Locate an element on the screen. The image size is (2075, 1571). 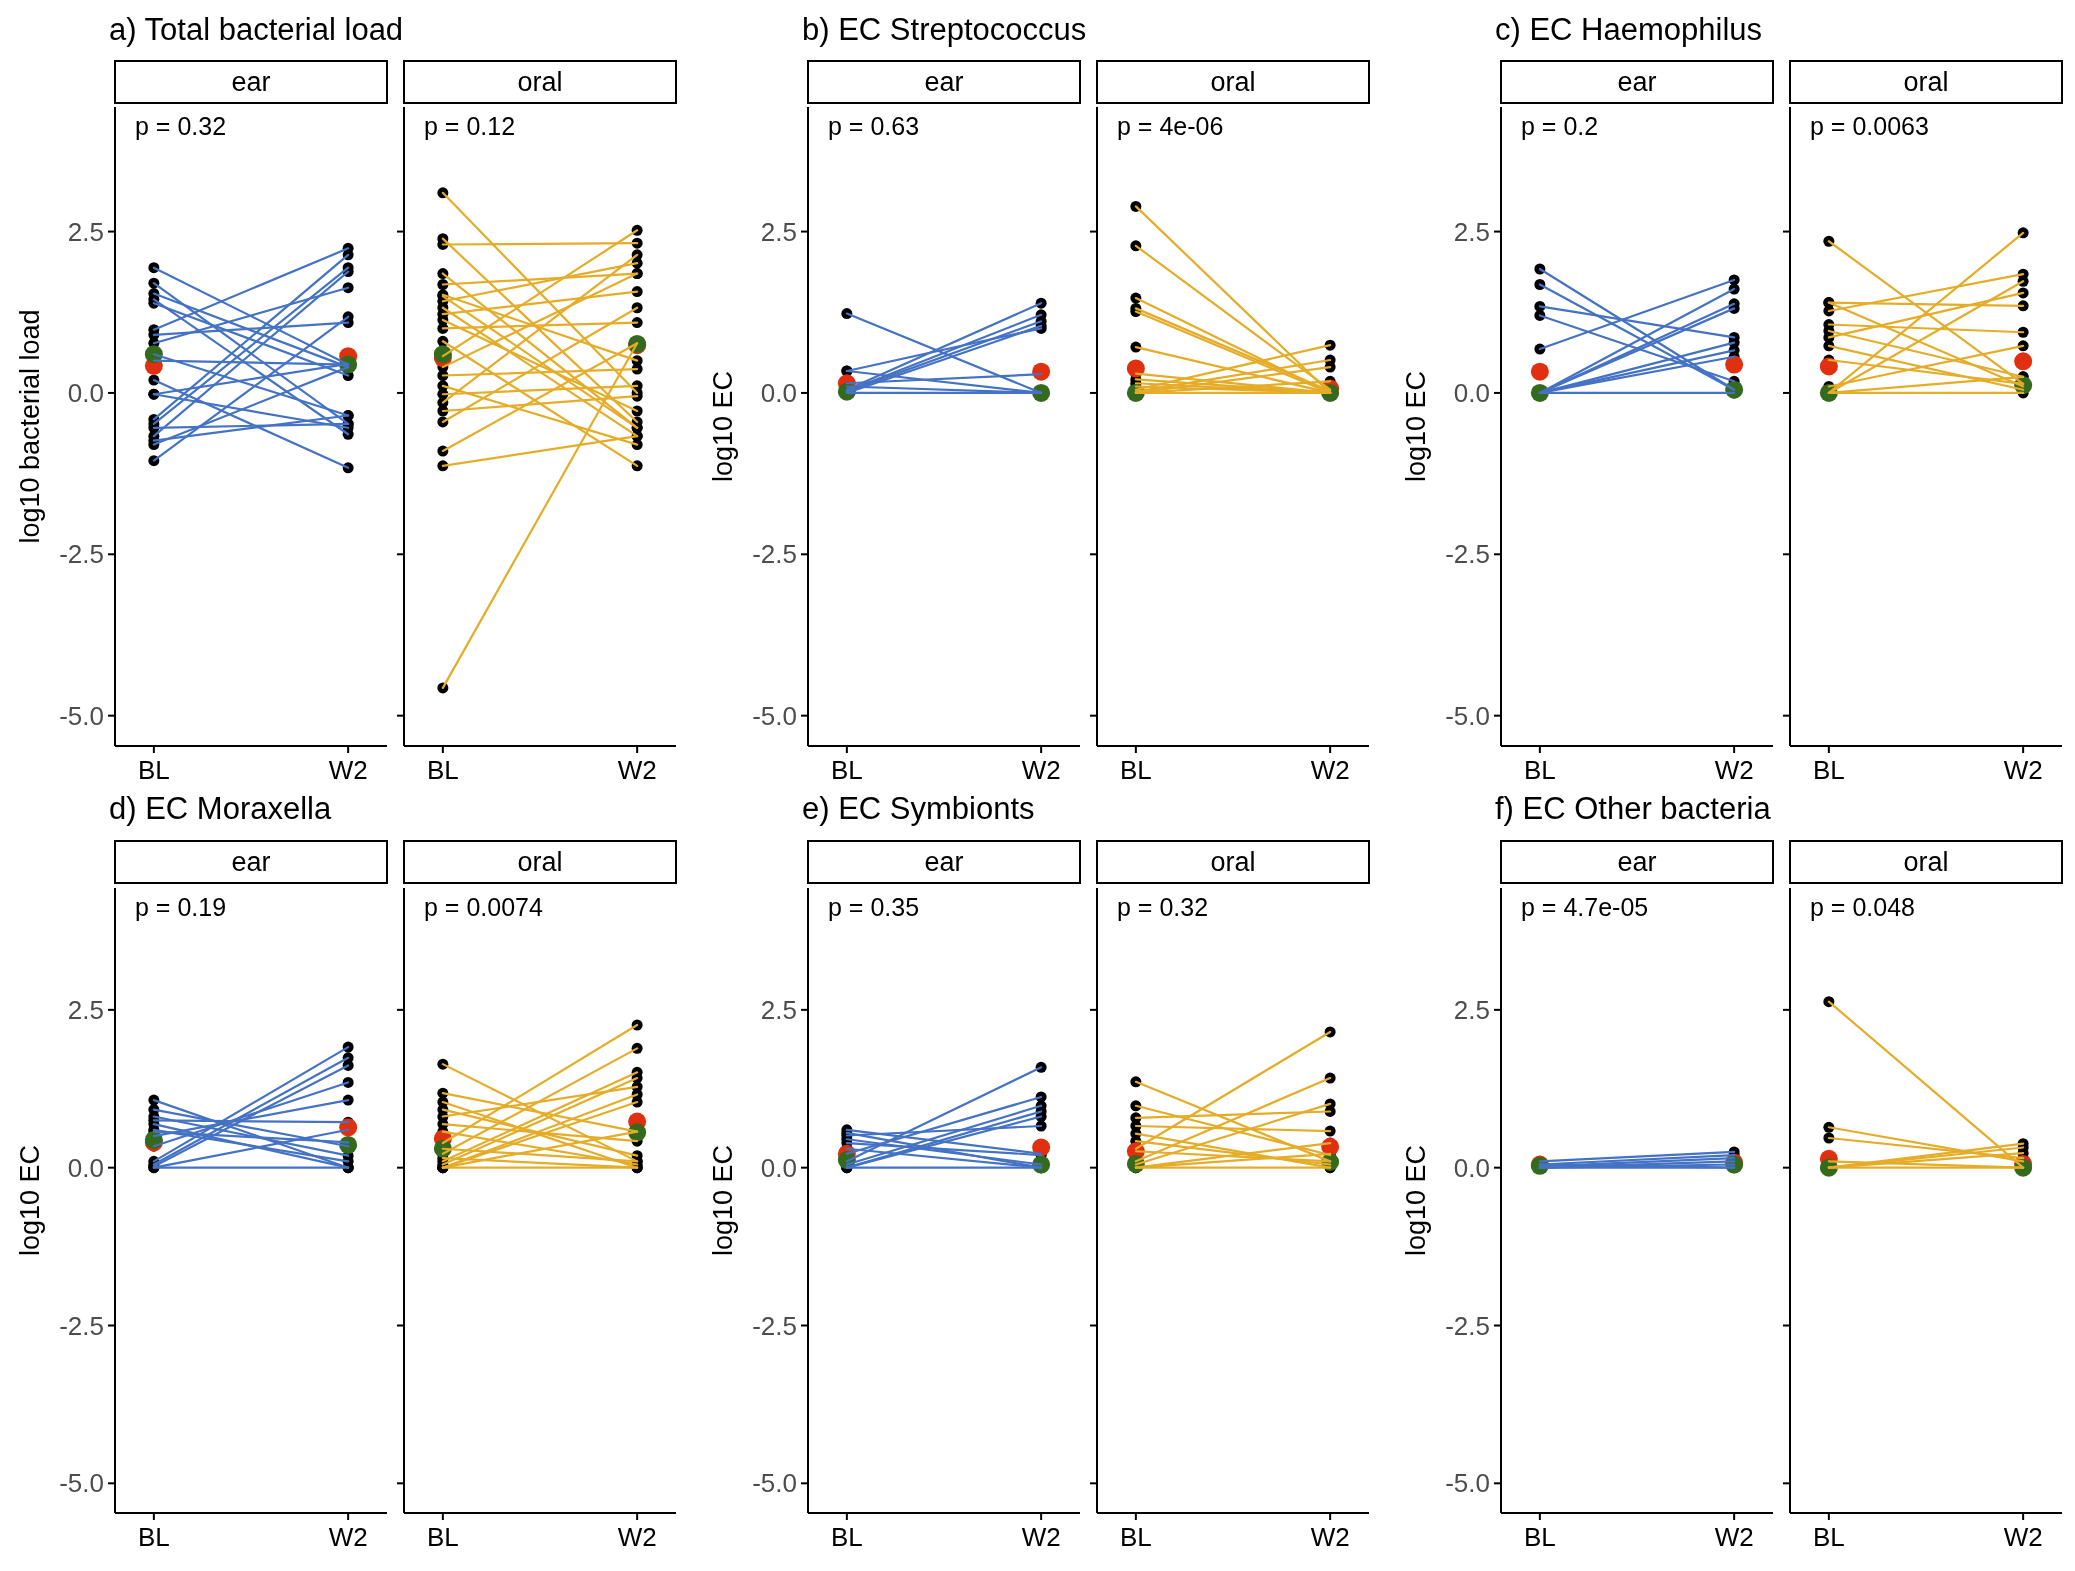
annotation: p = 0.19 is located at coordinates (181, 907).